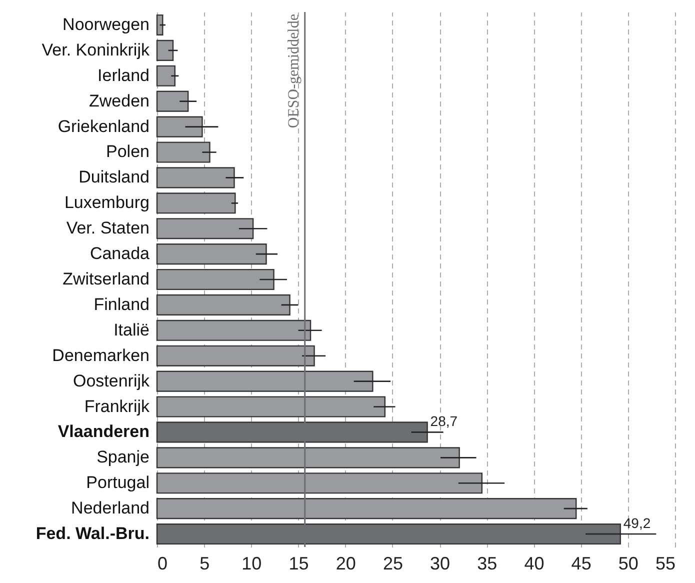  Describe the element at coordinates (294, 71) in the screenshot. I see `ref-line-label: OESO-gemiddelde` at that location.